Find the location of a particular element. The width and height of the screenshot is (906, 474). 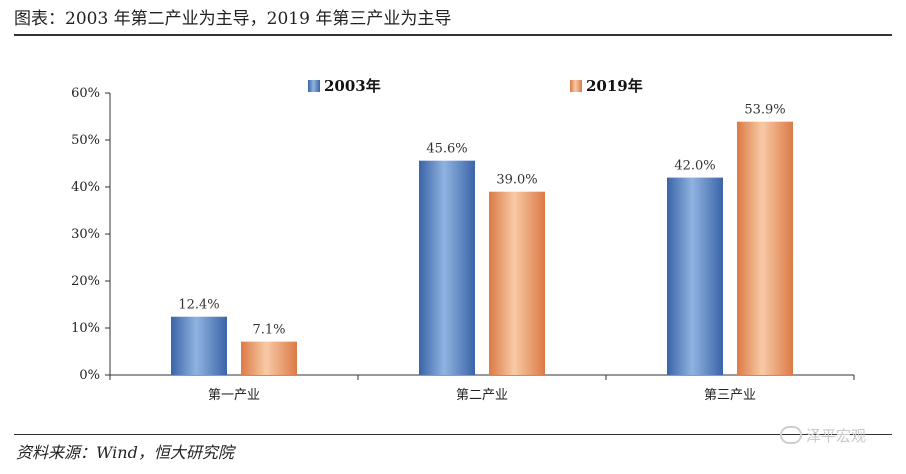

source-divider is located at coordinates (453, 434).